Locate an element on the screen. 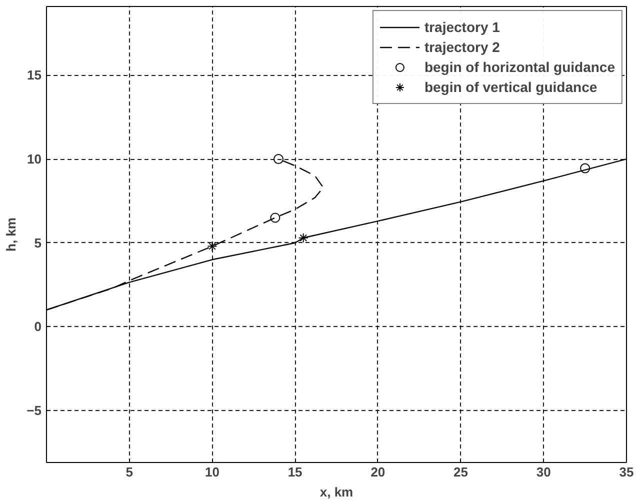 The width and height of the screenshot is (636, 502). legend-label: begin of horizontal guidance is located at coordinates (519, 67).